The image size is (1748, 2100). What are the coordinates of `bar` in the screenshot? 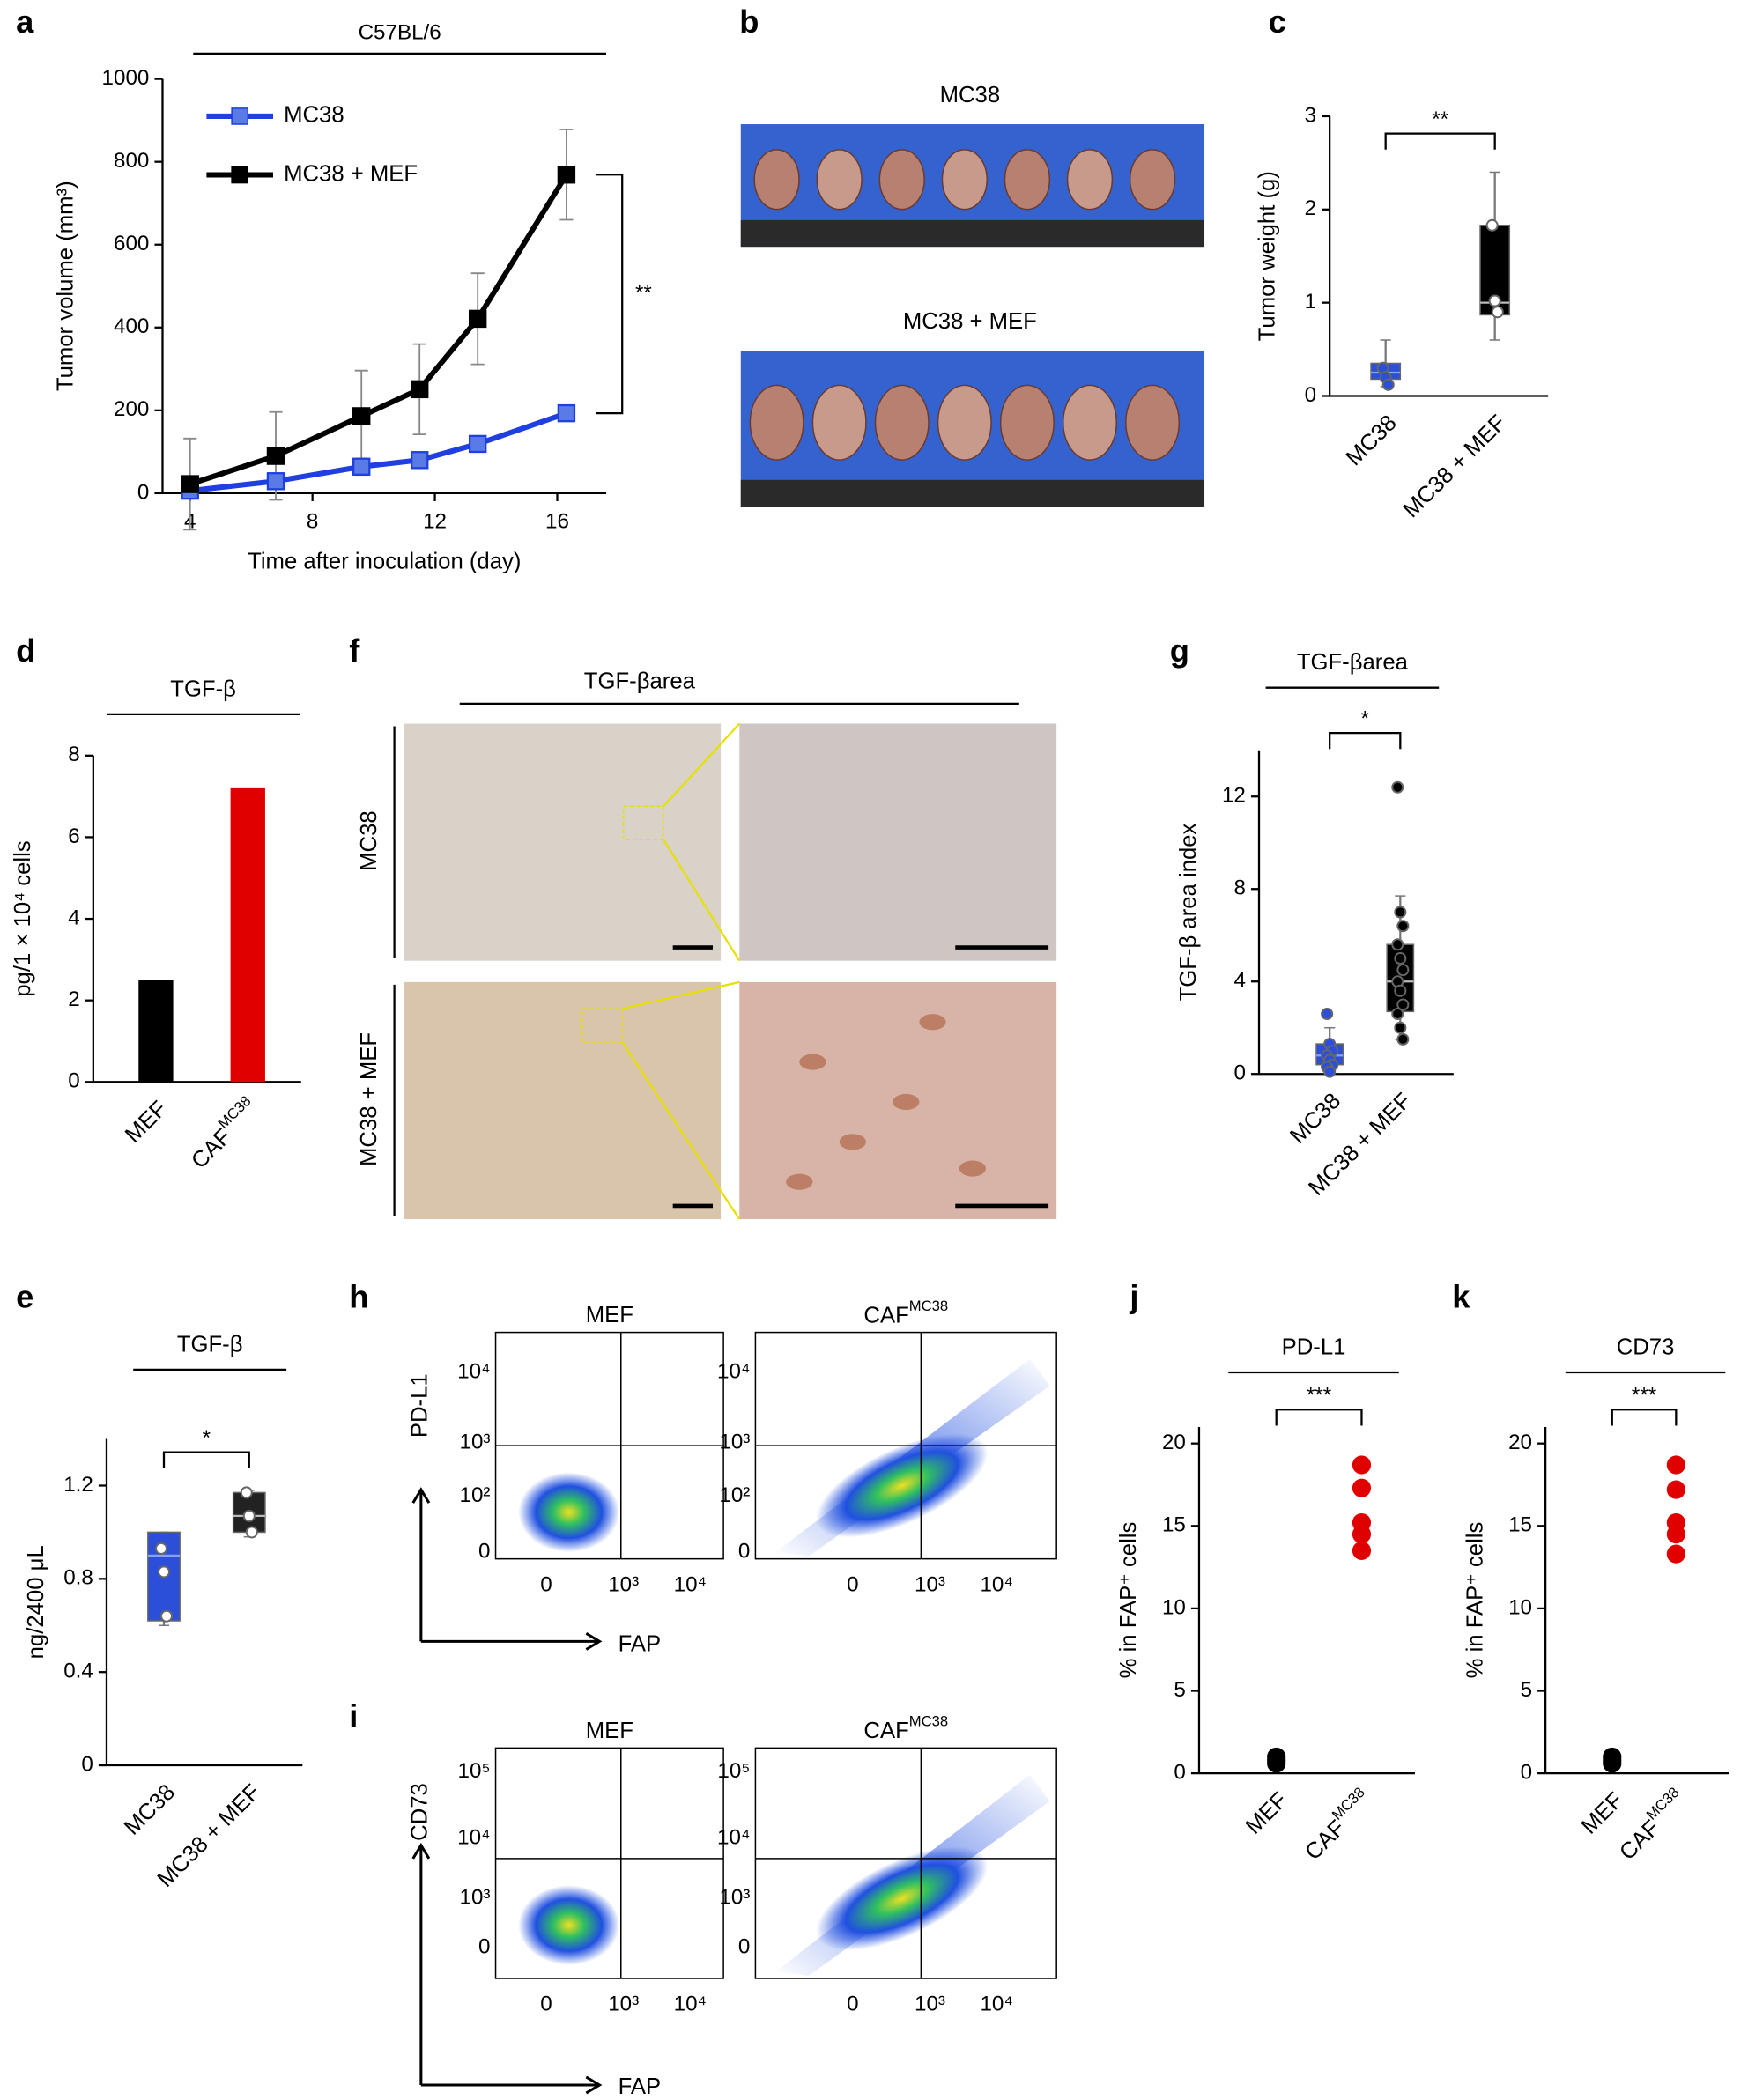 It's located at (156, 1031).